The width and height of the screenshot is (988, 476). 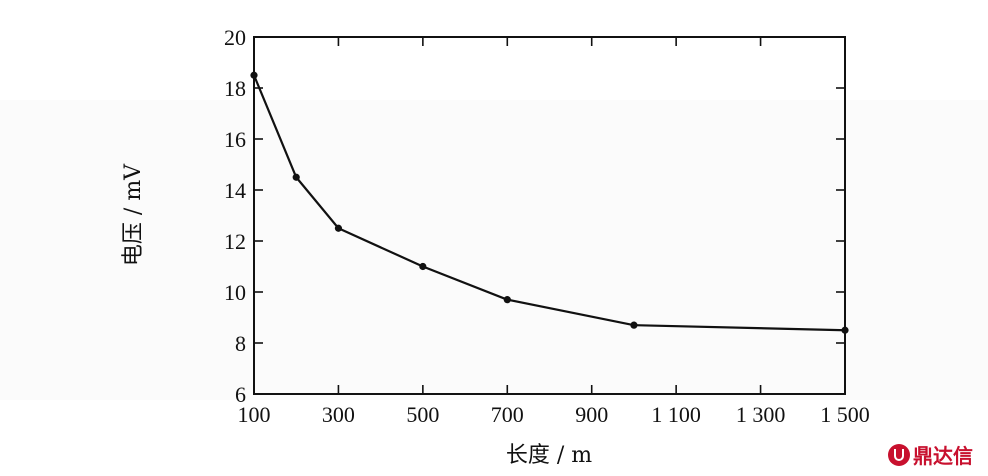 I want to click on y-tick-label: 20, so click(x=235, y=37).